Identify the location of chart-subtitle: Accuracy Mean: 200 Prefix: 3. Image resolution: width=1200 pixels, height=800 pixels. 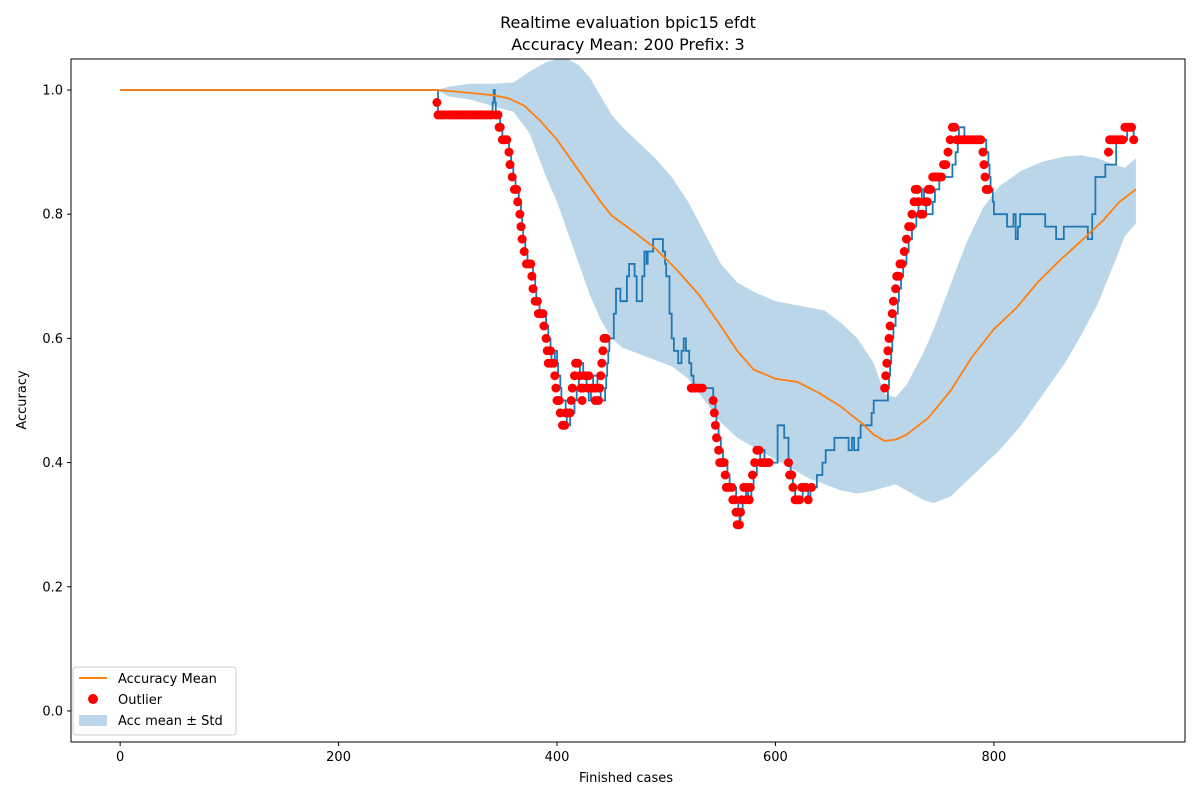
(627, 44).